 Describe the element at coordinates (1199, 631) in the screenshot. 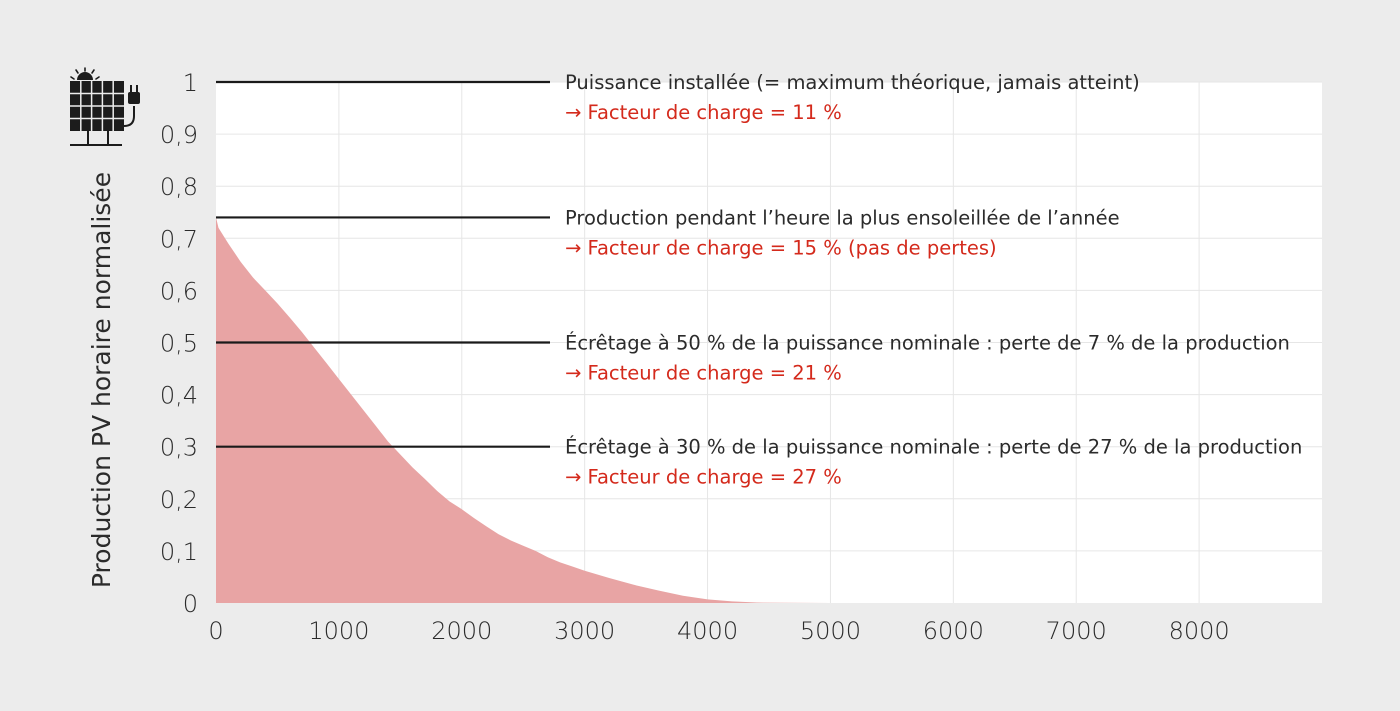

I see `x-tick-label: 8000` at that location.